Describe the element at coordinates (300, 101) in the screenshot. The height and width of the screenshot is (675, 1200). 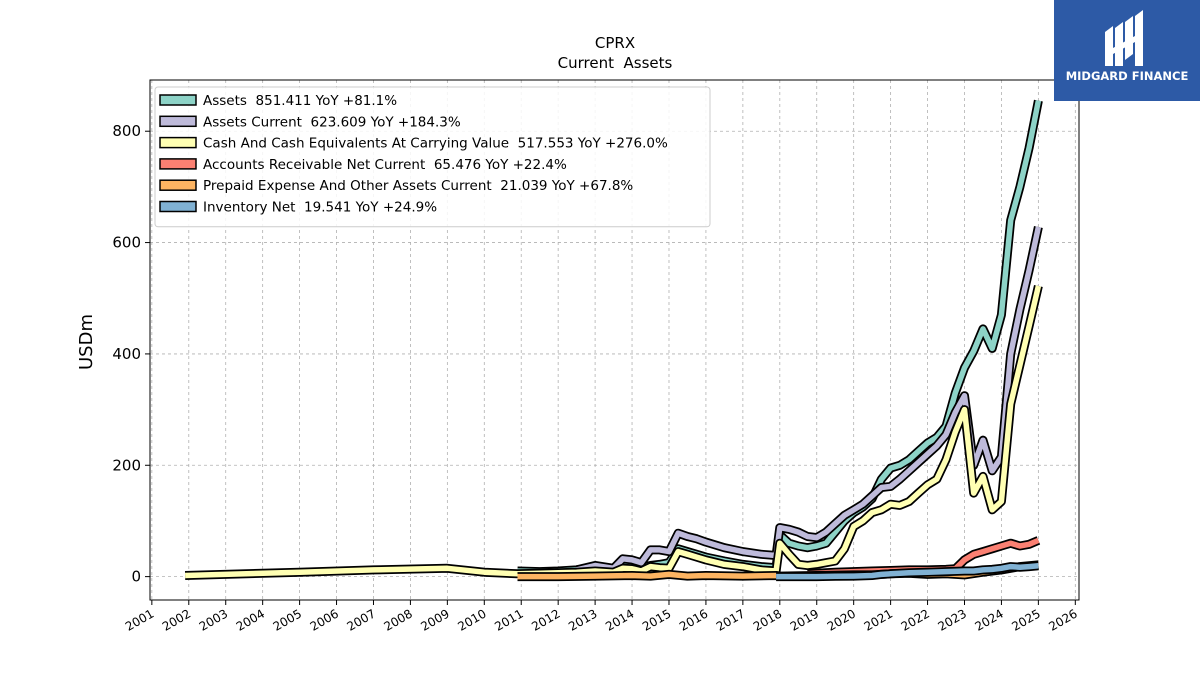
I see `legend-label-0: Assets 851.411 YoY +81.1%` at that location.